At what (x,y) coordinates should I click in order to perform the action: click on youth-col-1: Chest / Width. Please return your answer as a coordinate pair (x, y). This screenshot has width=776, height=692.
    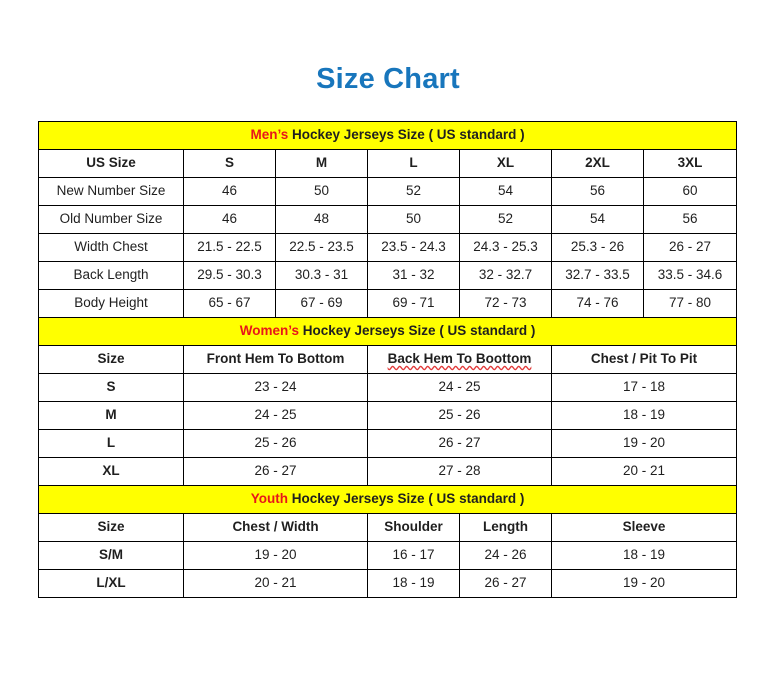
    Looking at the image, I should click on (275, 527).